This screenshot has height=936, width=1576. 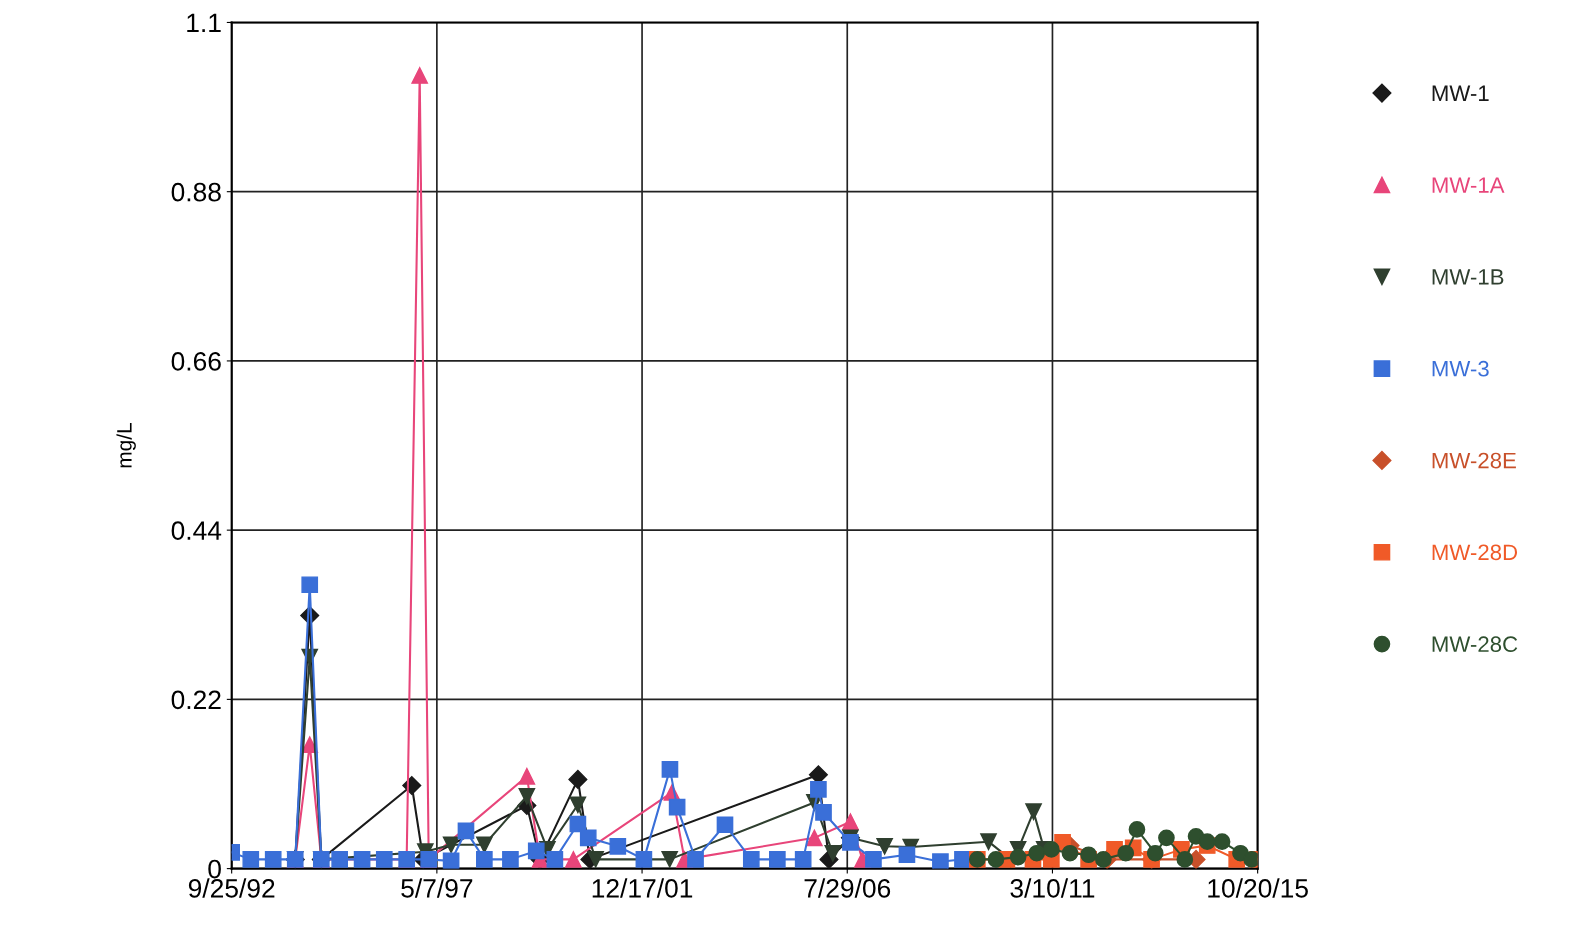 What do you see at coordinates (1475, 552) in the screenshot?
I see `legend-label: MW-28D` at bounding box center [1475, 552].